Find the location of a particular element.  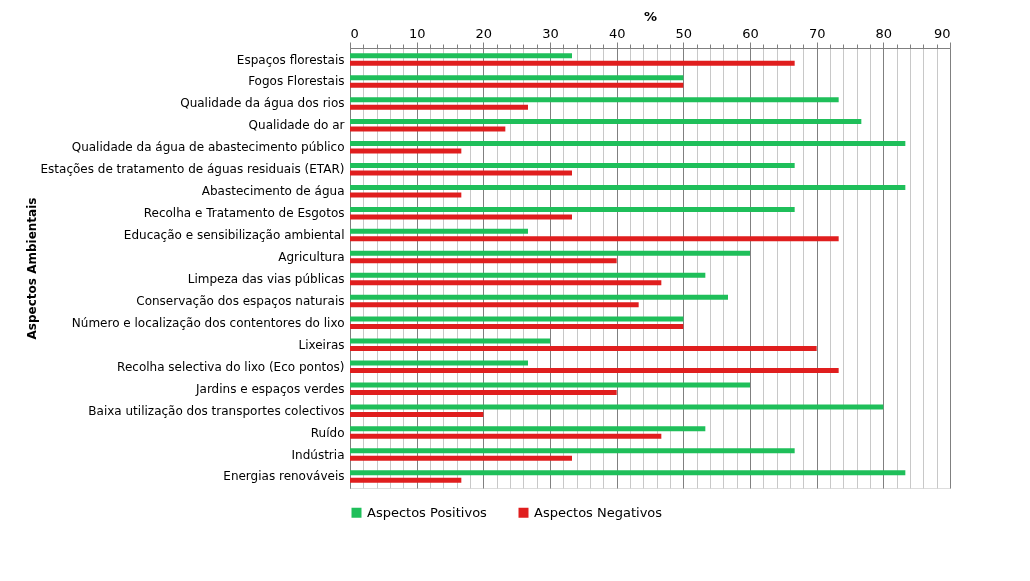

x-tick-label: 20 is located at coordinates (484, 33).